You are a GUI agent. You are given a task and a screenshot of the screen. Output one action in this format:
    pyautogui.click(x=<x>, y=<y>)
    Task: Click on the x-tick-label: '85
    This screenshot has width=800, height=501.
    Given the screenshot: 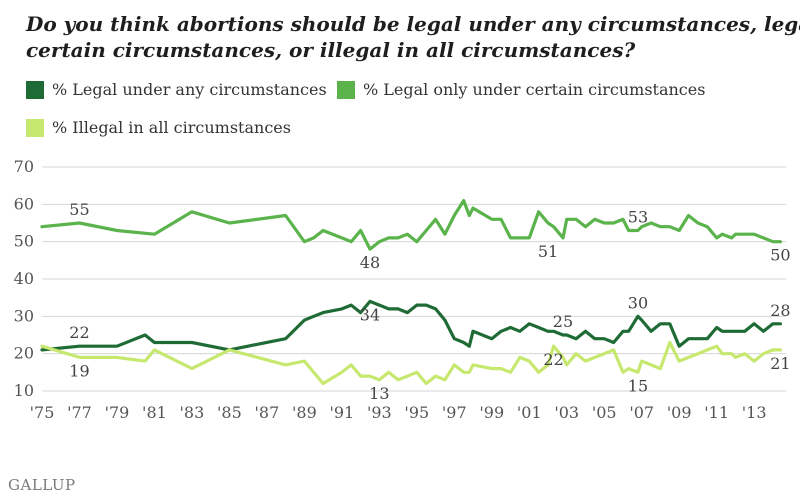 What is the action you would take?
    pyautogui.click(x=229, y=412)
    